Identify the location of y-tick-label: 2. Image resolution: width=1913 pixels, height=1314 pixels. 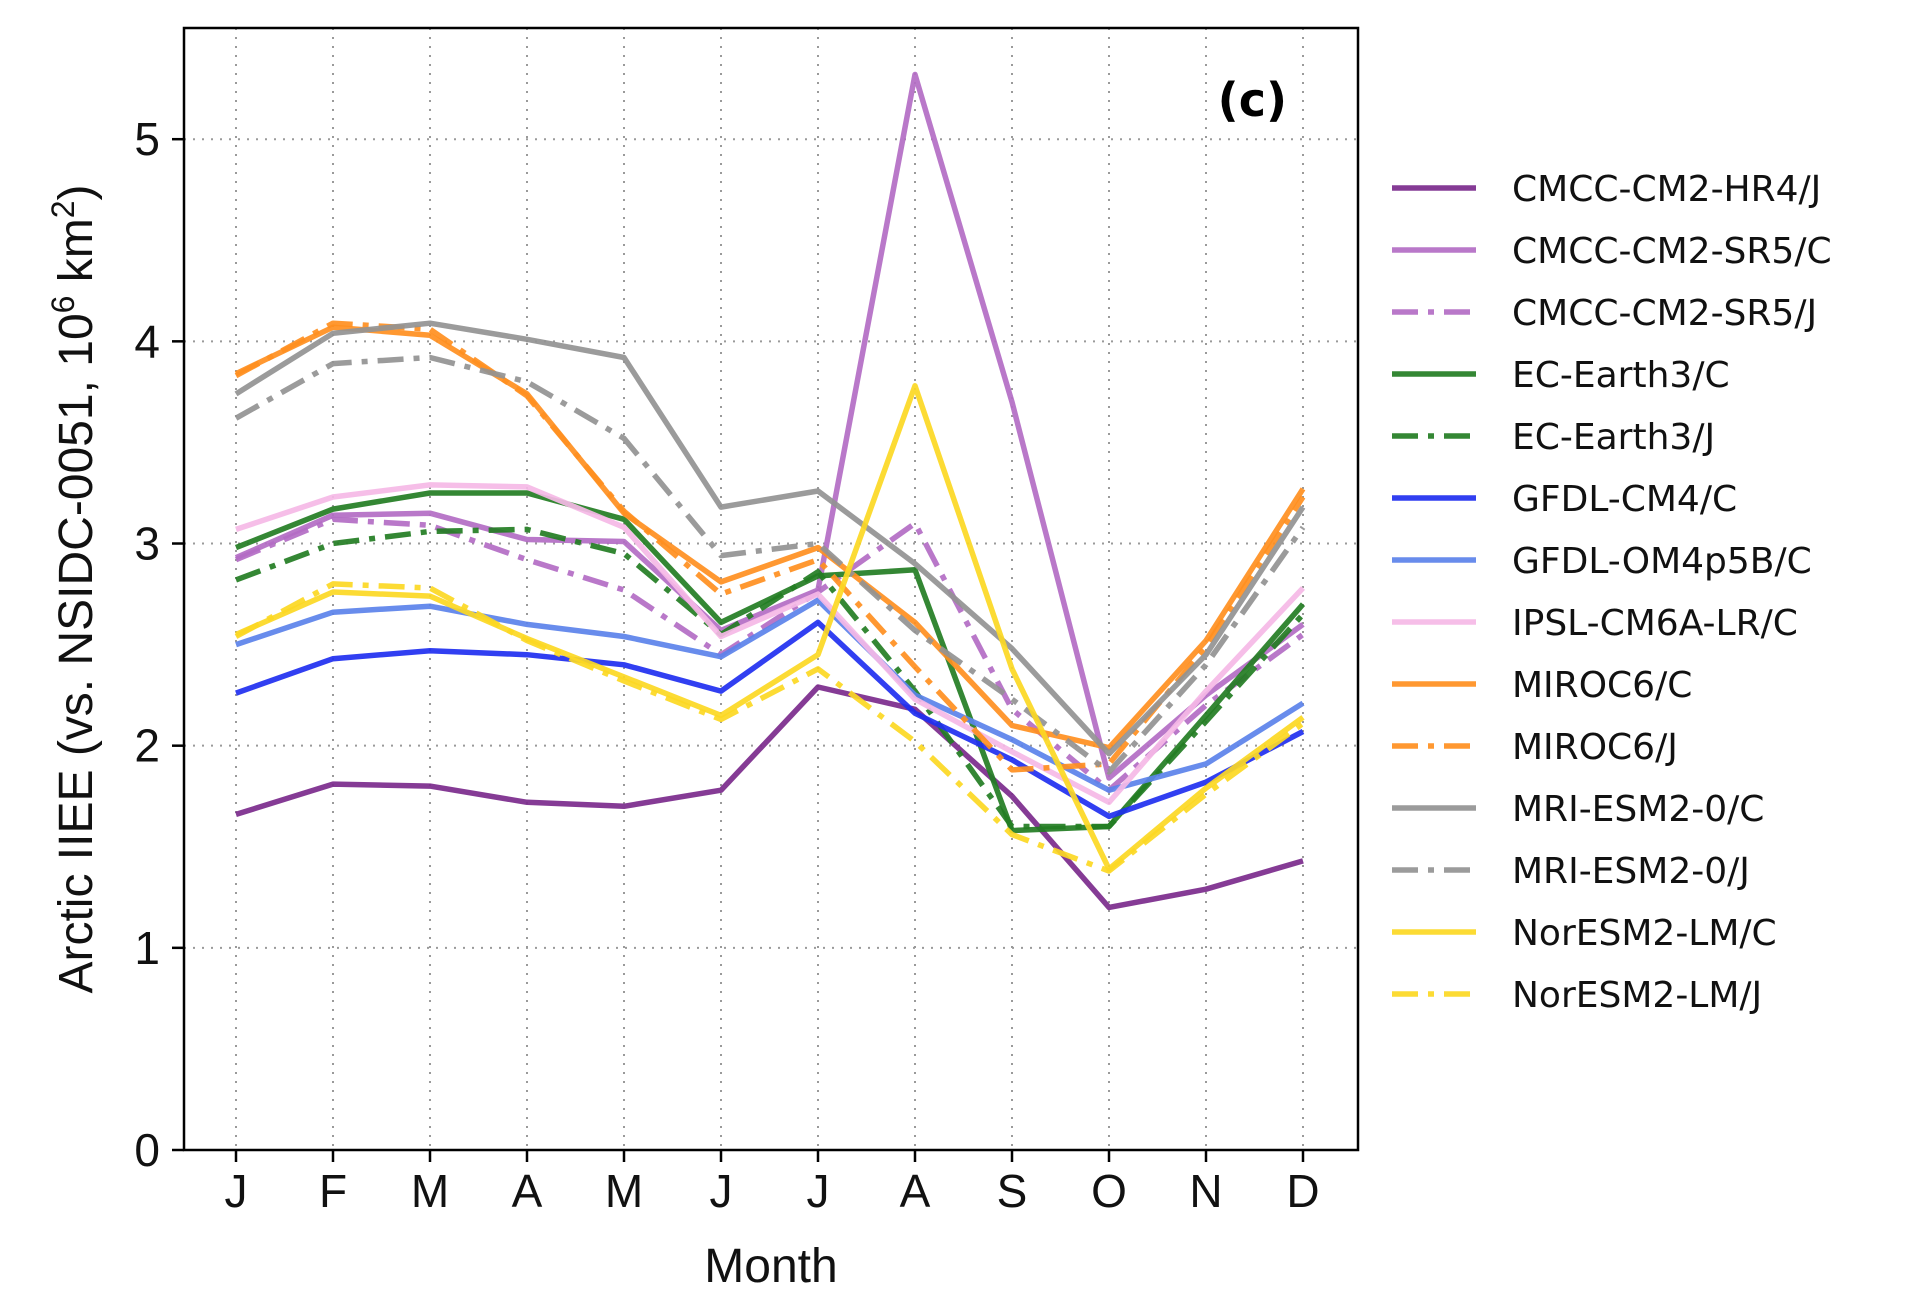
(147, 746).